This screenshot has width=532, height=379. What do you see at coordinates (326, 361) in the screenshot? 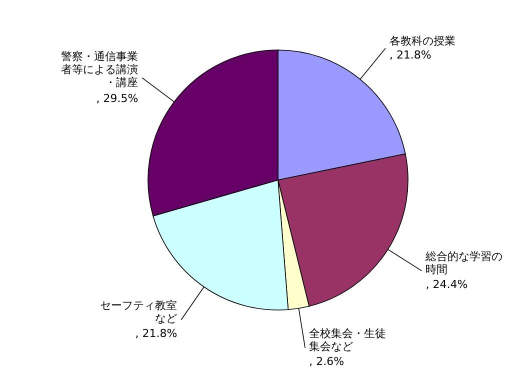
I see `data-label: , 2.6%` at bounding box center [326, 361].